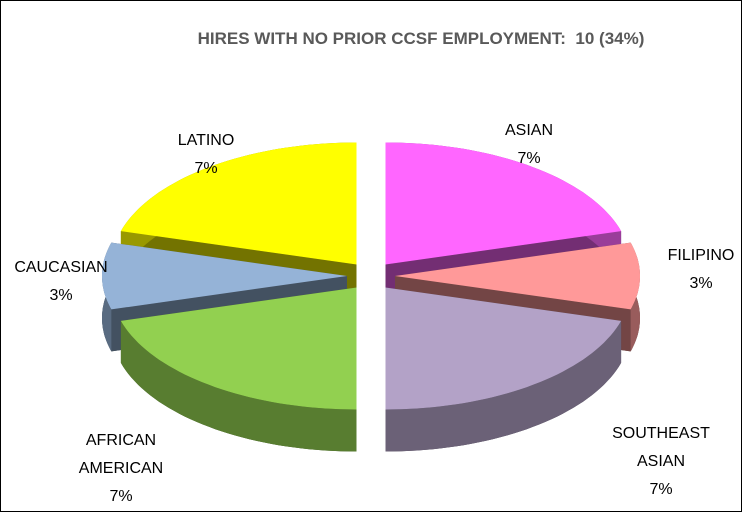 The height and width of the screenshot is (512, 742). What do you see at coordinates (61, 267) in the screenshot?
I see `category-label: CAUCASIAN` at bounding box center [61, 267].